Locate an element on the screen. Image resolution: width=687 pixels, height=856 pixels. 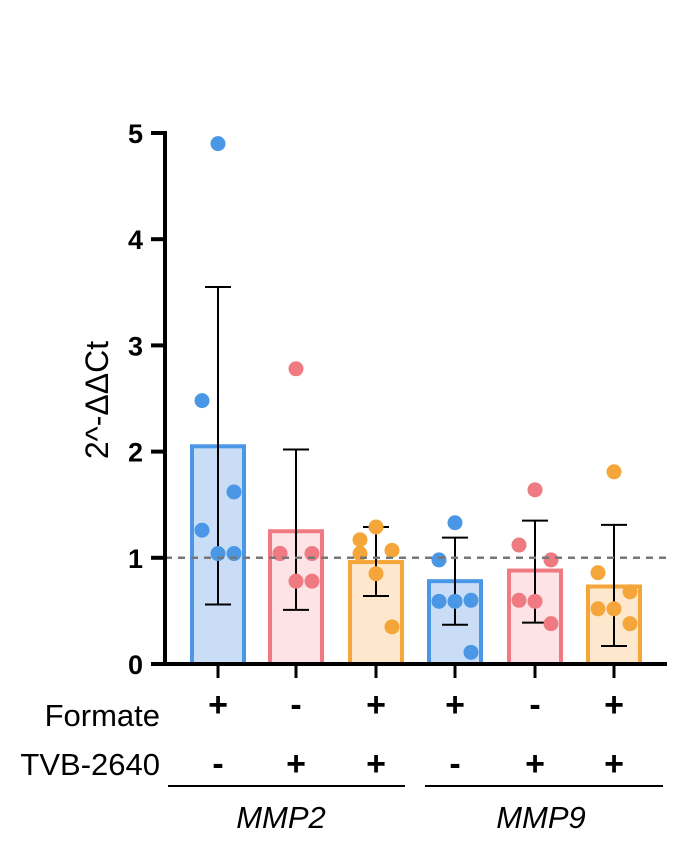
formate-row-label: Formate is located at coordinates (102, 715).